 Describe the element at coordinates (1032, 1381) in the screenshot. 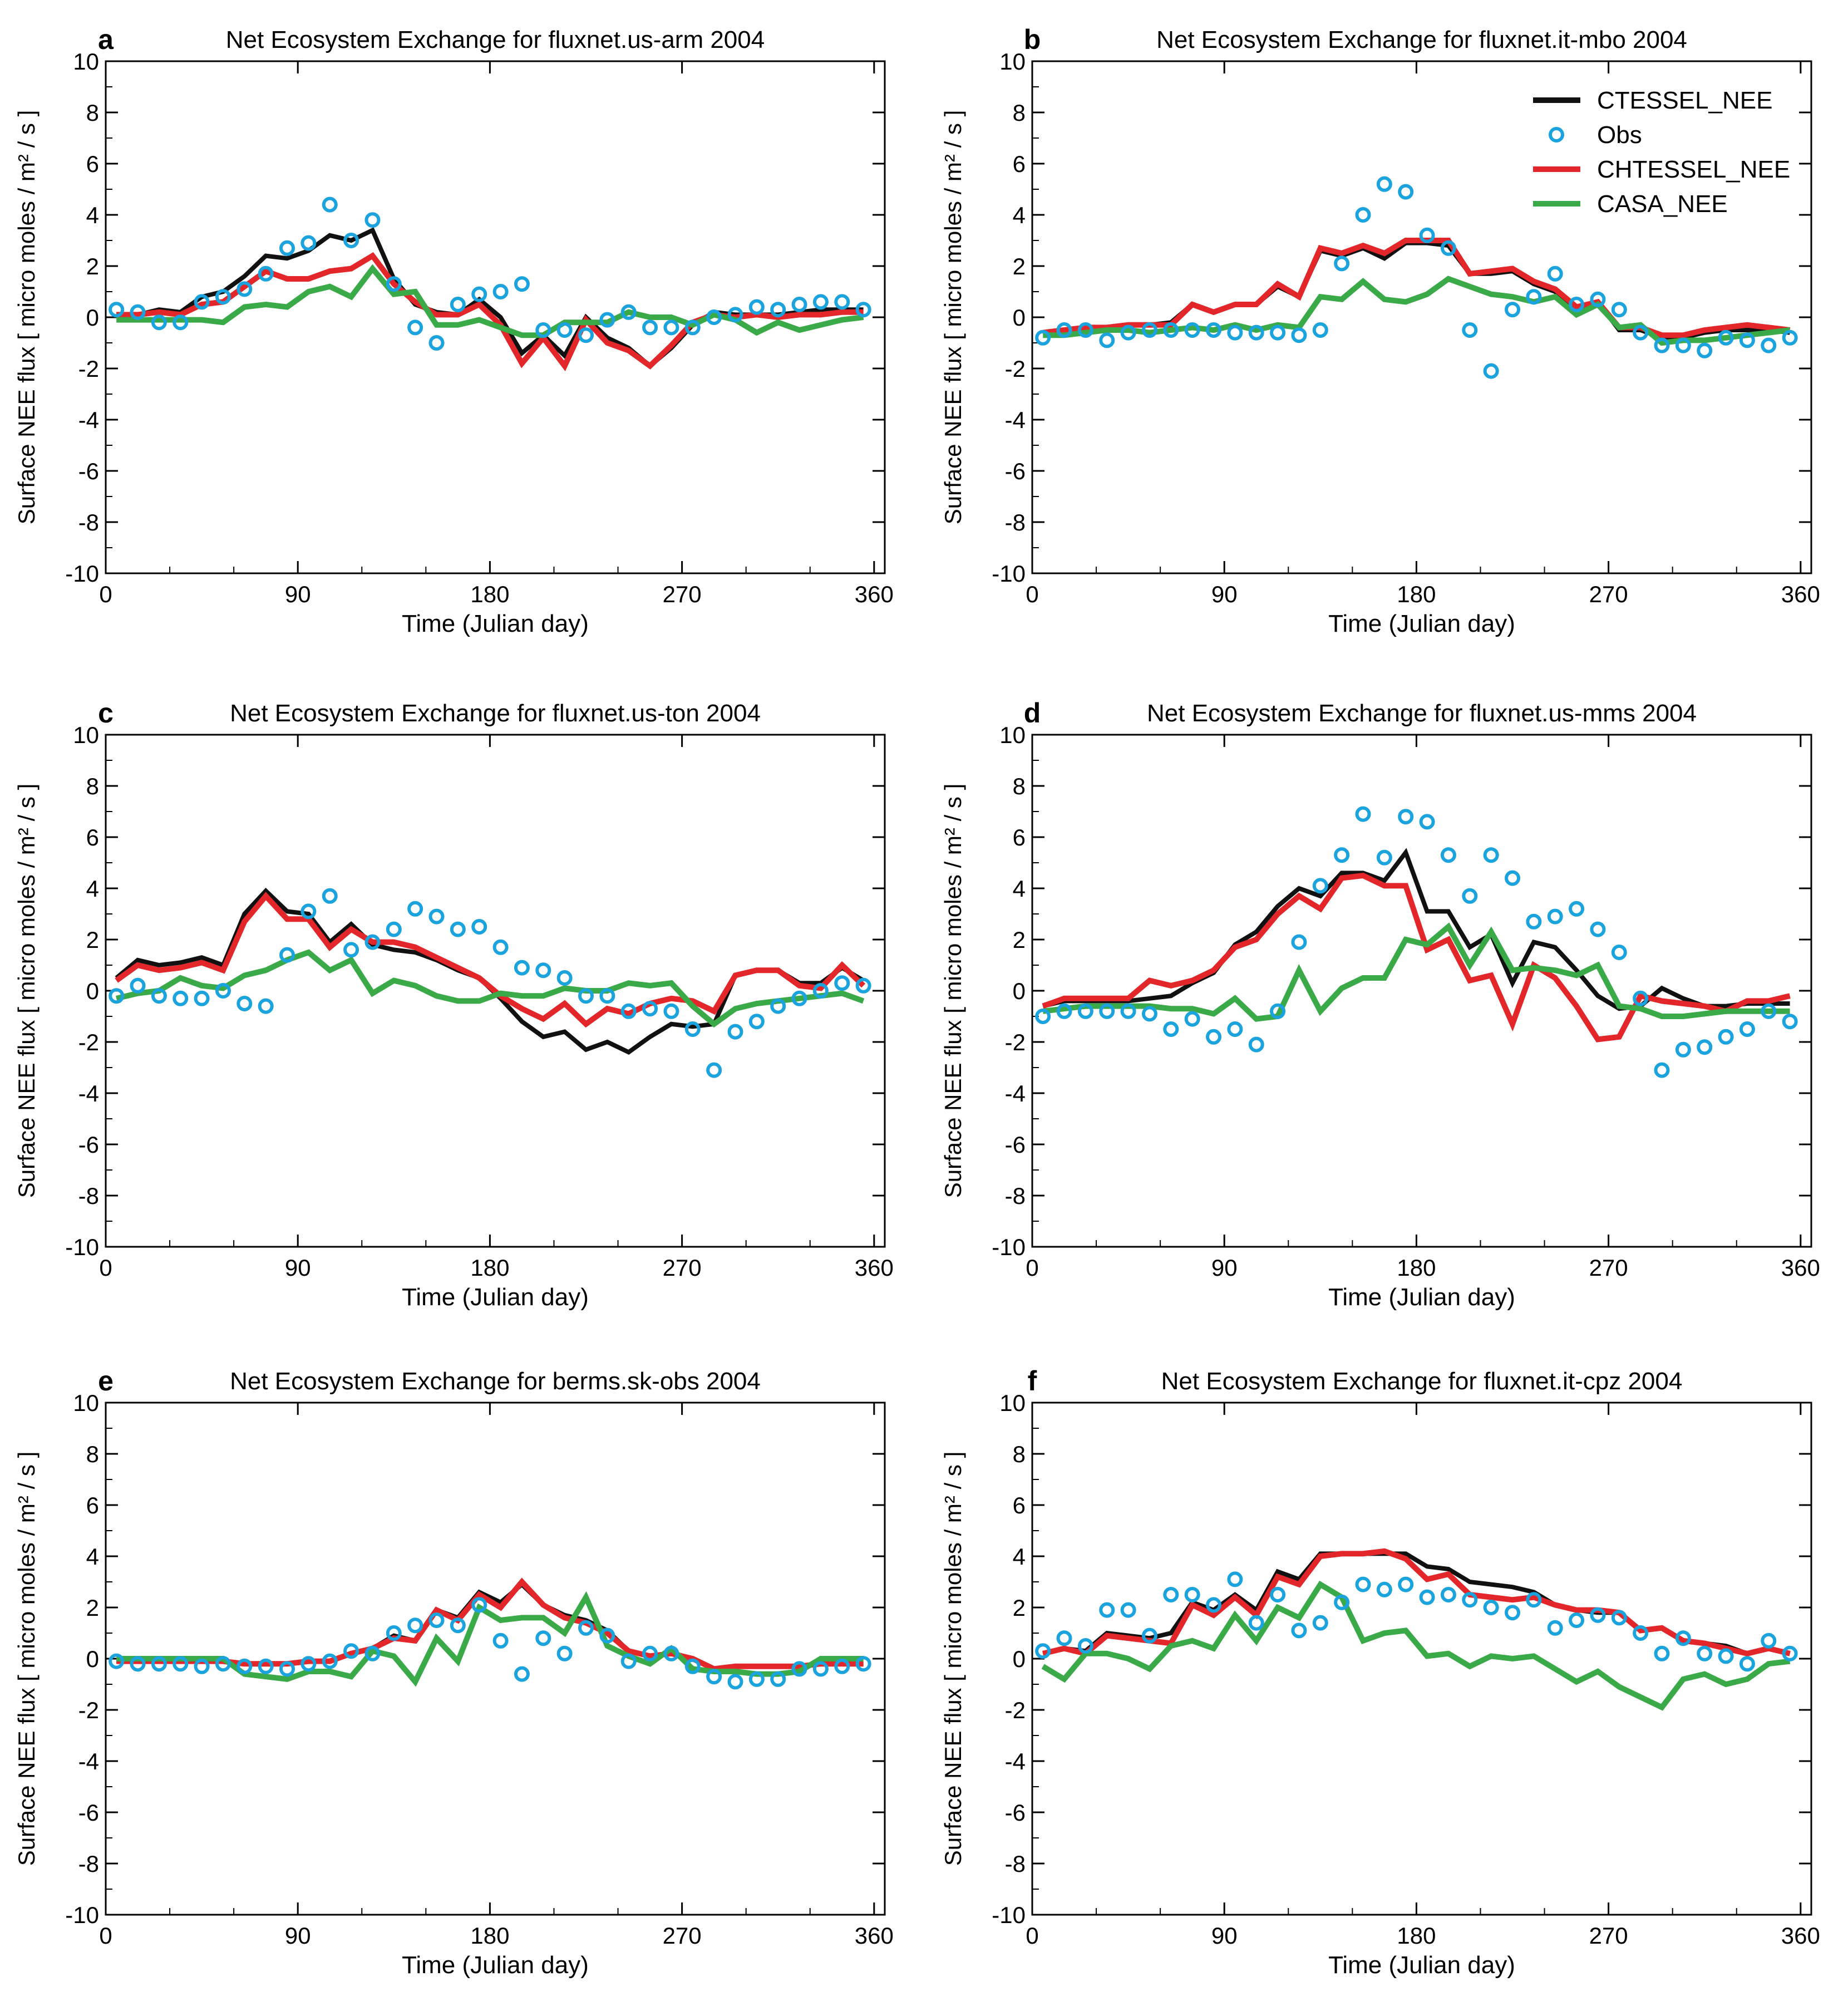

I see `panel-letter: f` at that location.